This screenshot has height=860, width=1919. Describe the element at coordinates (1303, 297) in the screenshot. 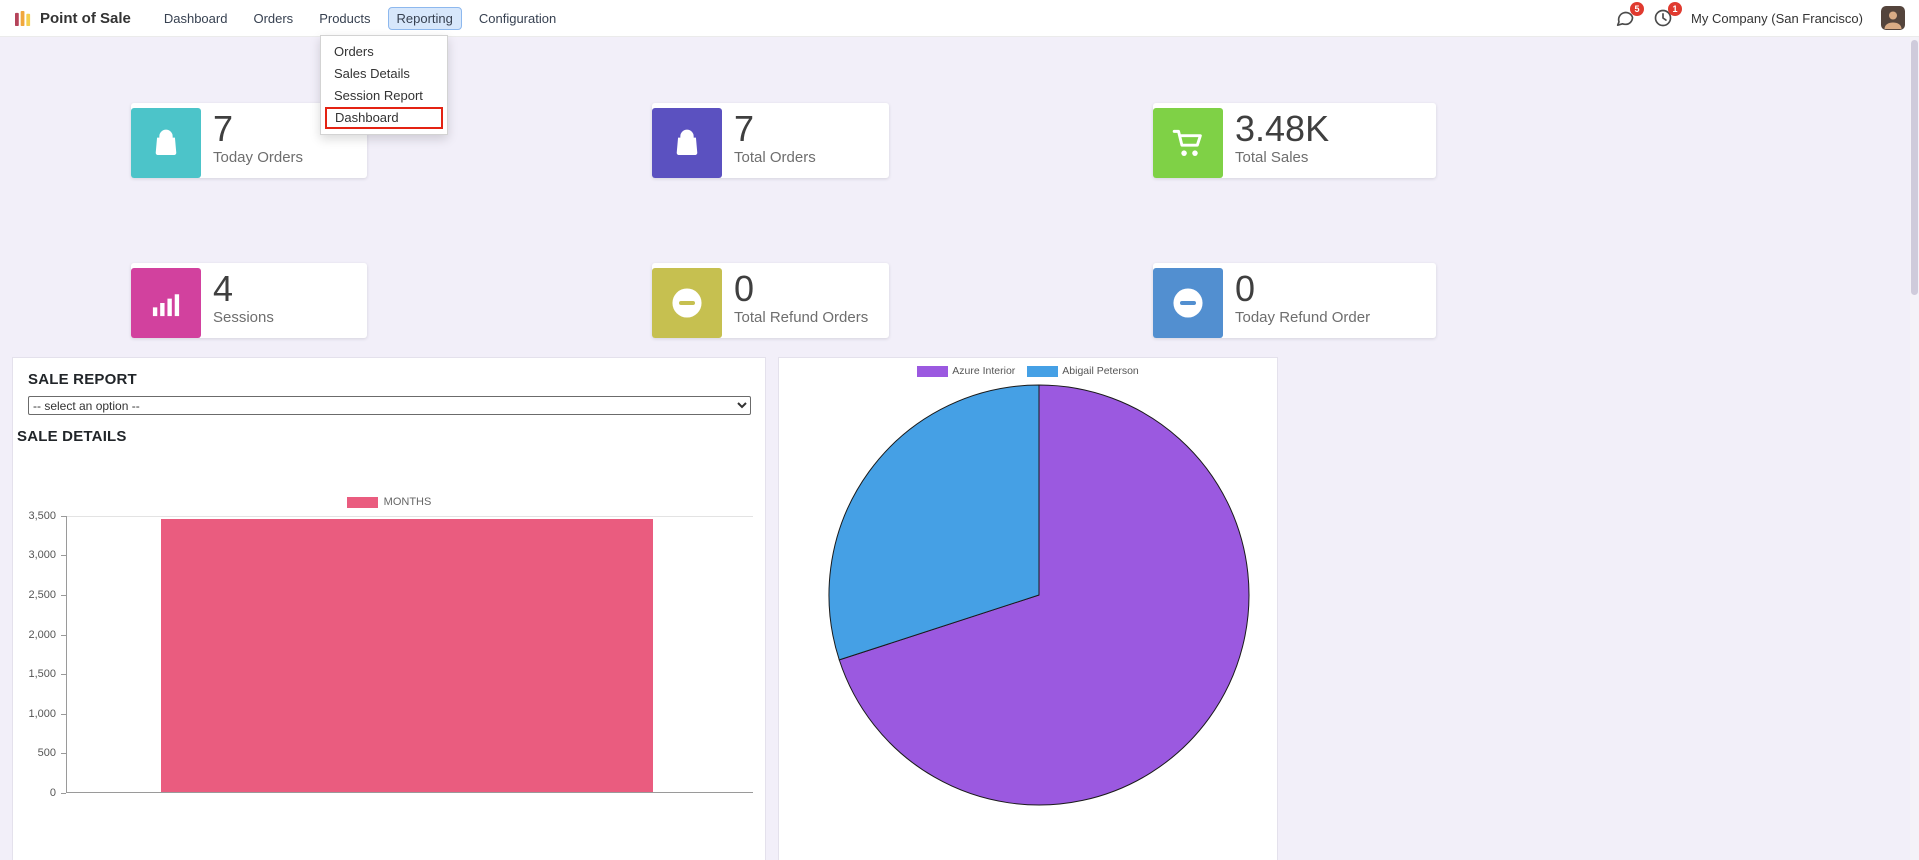

I see `kpi-text: 0 Today Refund Order` at that location.